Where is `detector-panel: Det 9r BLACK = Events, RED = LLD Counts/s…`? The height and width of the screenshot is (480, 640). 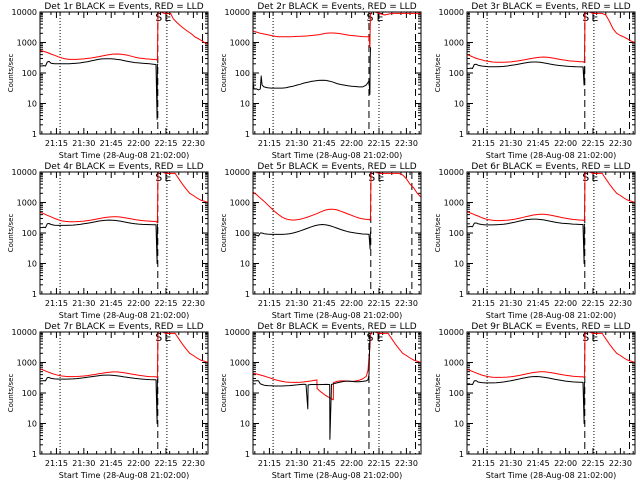 detector-panel: Det 9r BLACK = Events, RED = LLD Counts/s… is located at coordinates (535, 401).